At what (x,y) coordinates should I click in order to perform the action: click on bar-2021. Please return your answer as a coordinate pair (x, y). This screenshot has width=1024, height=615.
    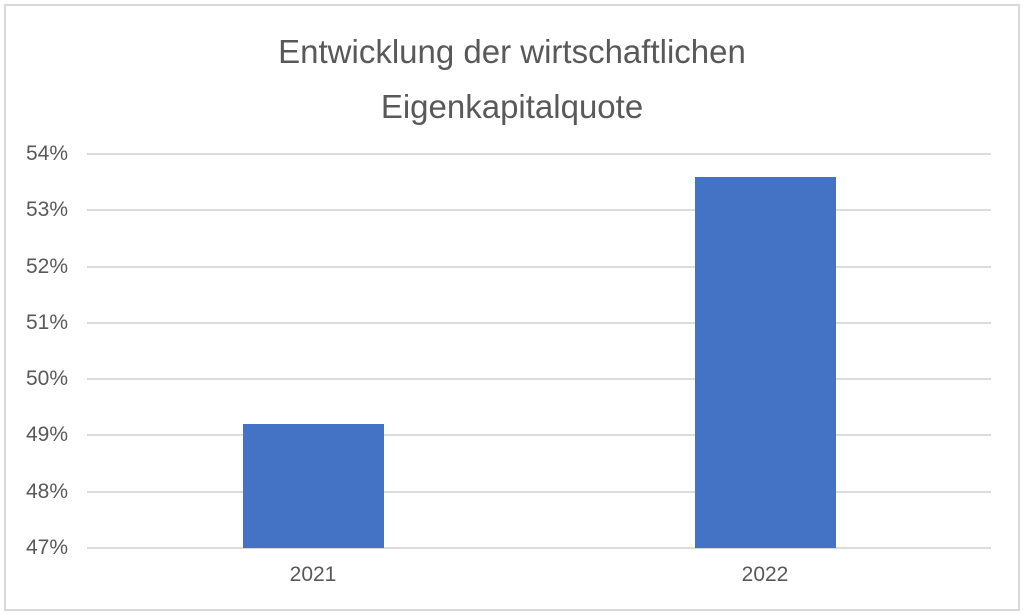
    Looking at the image, I should click on (313, 486).